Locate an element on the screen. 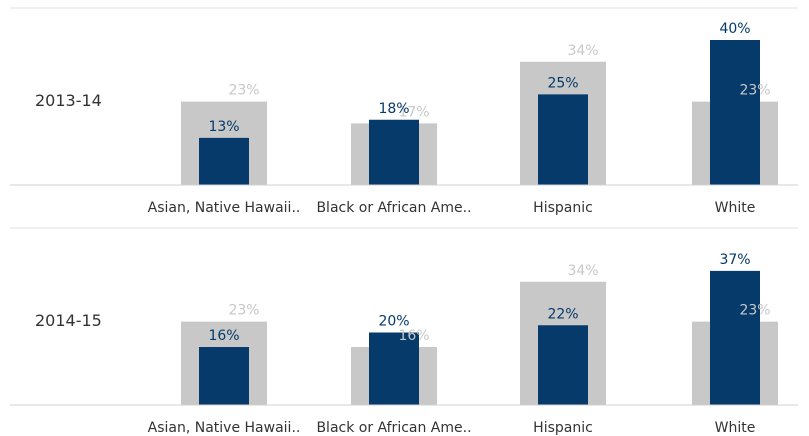 The width and height of the screenshot is (809, 436). row-label: 2014-15 is located at coordinates (68, 320).